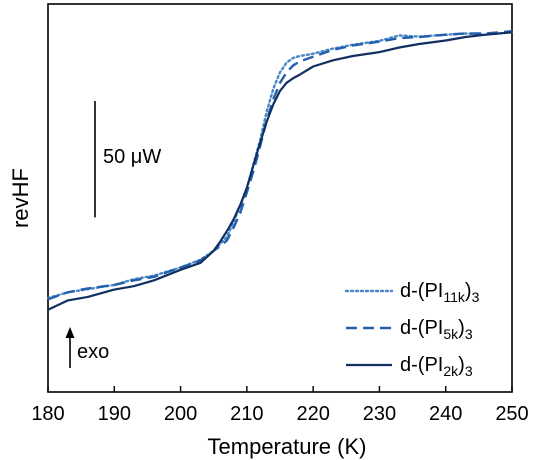 This screenshot has height=460, width=534. Describe the element at coordinates (180, 414) in the screenshot. I see `x-tick-label: 200` at that location.